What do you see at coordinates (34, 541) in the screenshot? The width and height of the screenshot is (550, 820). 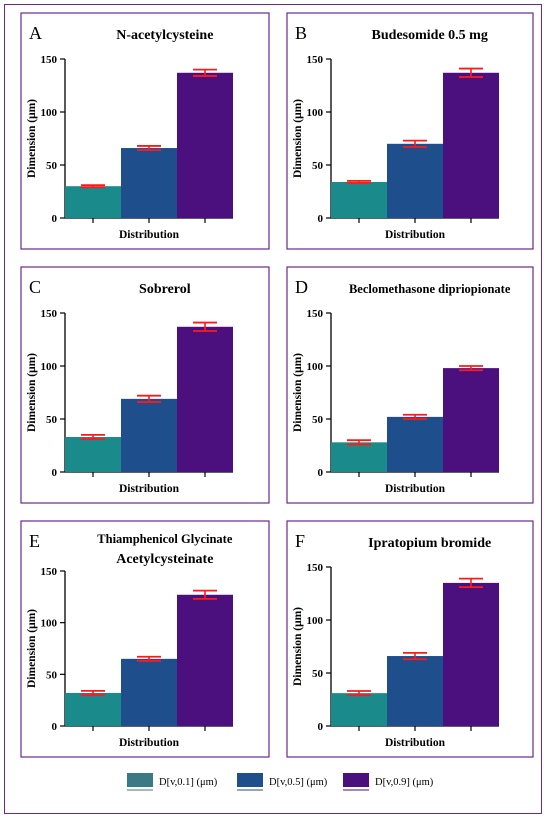 I see `panel-letter: E` at bounding box center [34, 541].